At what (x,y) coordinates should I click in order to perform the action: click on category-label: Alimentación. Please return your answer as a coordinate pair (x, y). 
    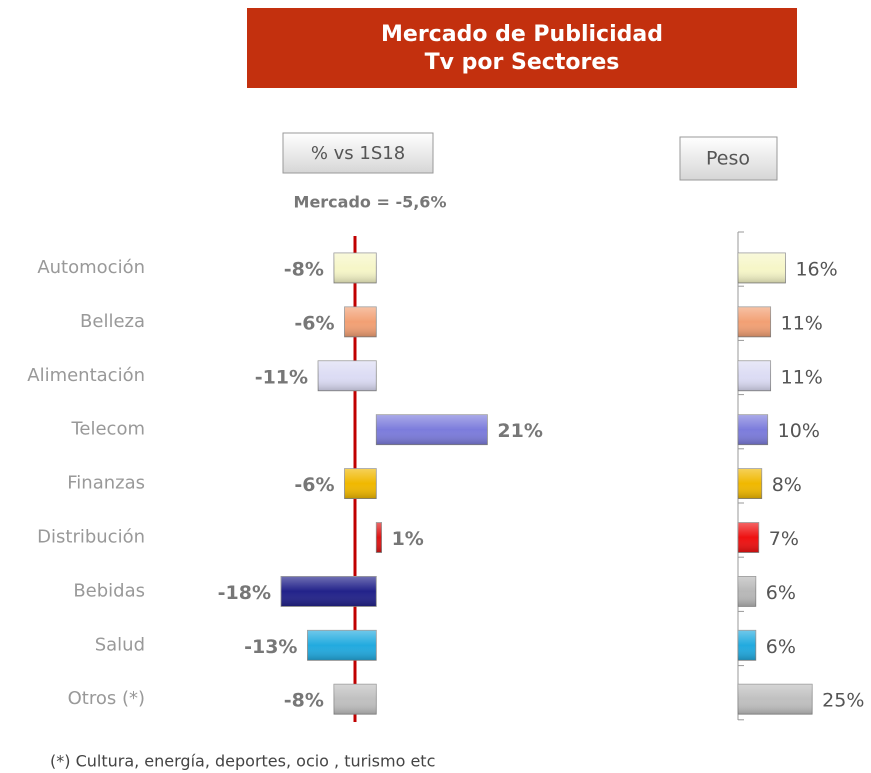
    Looking at the image, I should click on (86, 375).